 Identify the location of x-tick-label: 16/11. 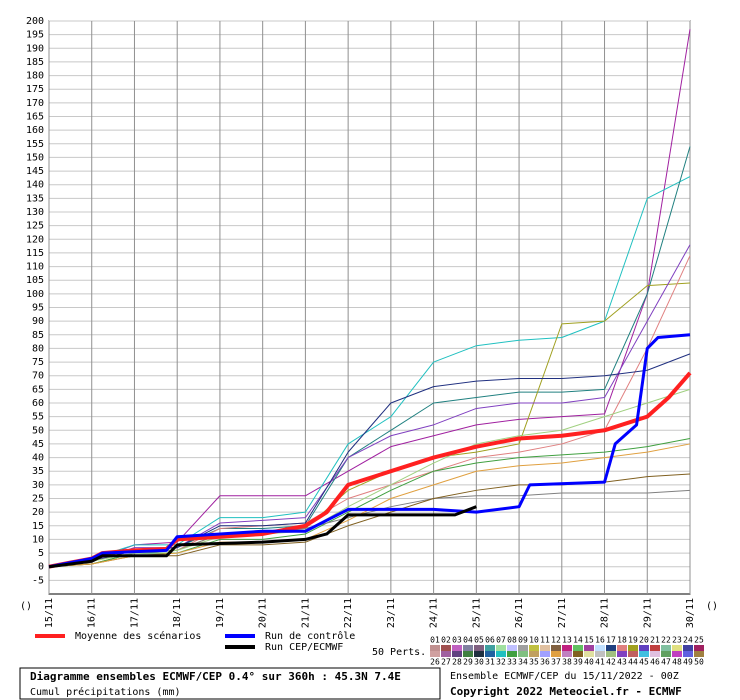
(92, 613).